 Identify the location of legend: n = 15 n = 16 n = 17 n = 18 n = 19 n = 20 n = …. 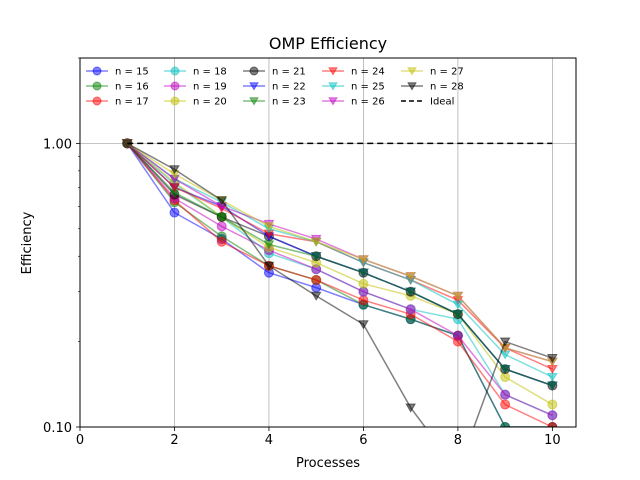
(275, 87).